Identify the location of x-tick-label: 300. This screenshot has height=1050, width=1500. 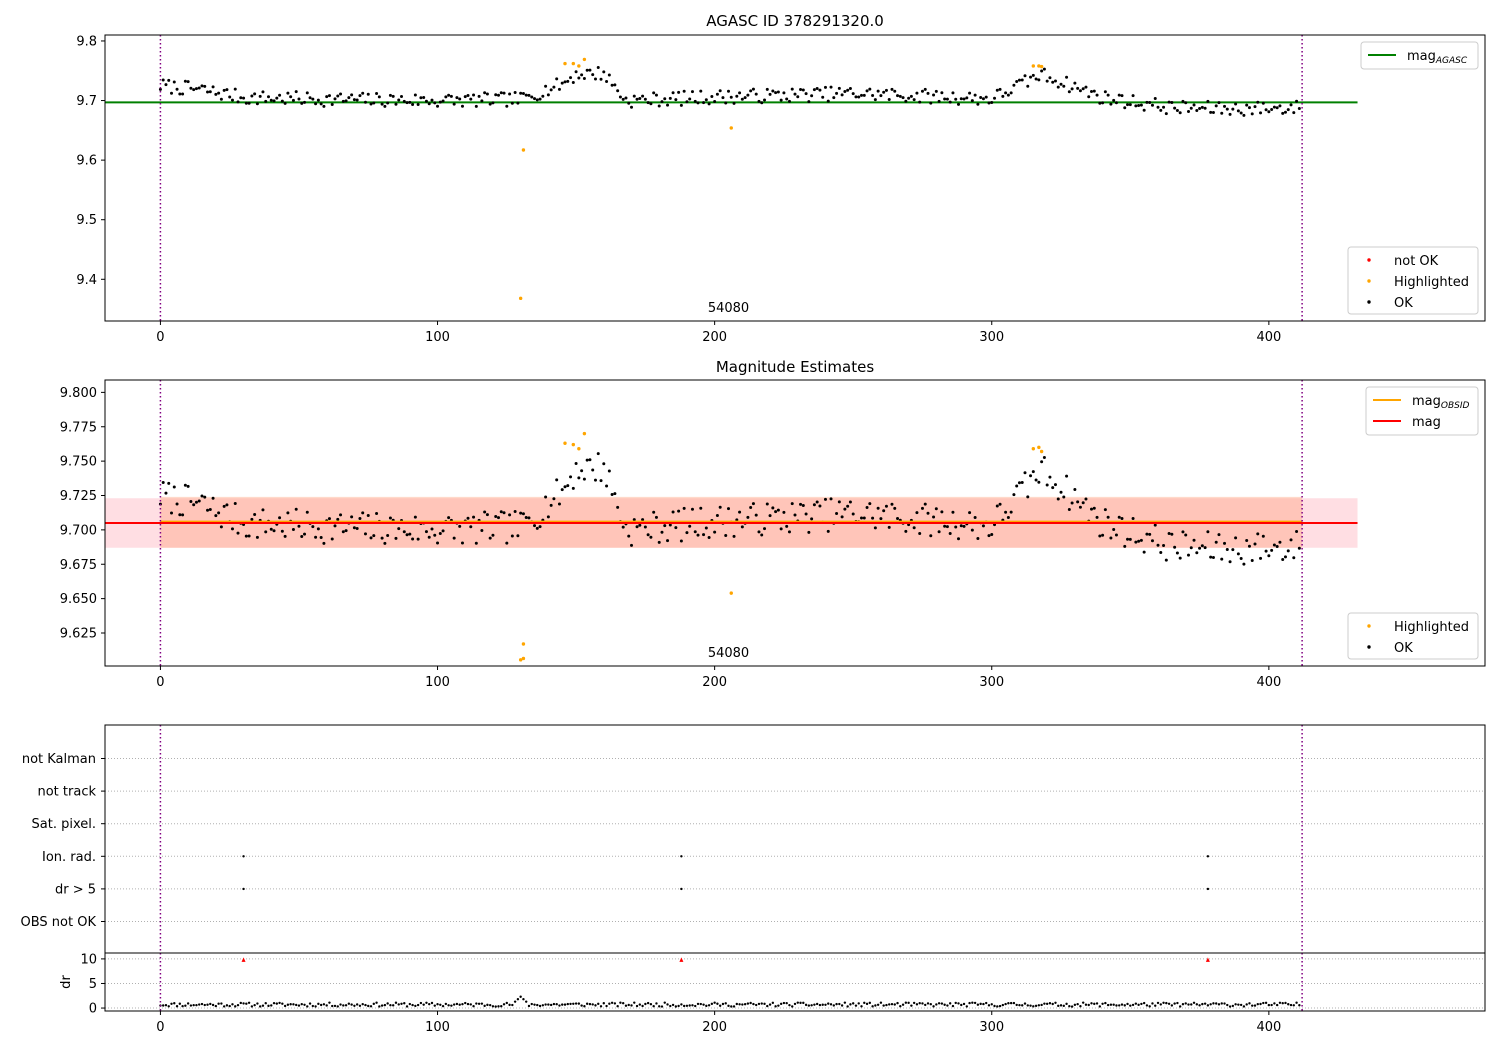
(991, 337).